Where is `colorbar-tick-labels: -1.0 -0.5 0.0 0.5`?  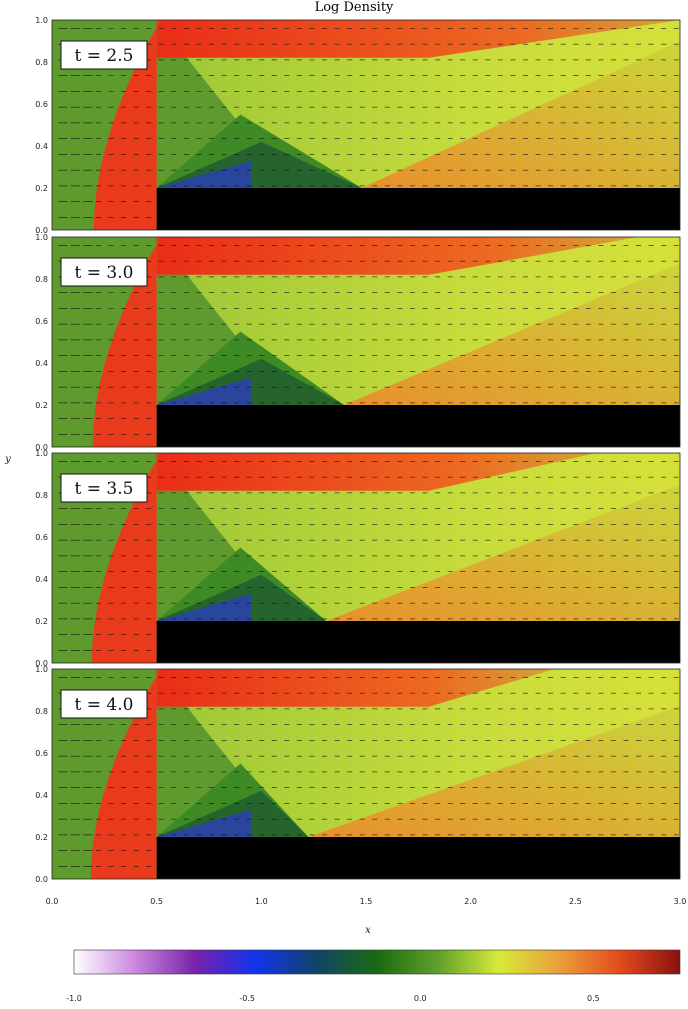 colorbar-tick-labels: -1.0 -0.5 0.0 0.5 is located at coordinates (333, 998).